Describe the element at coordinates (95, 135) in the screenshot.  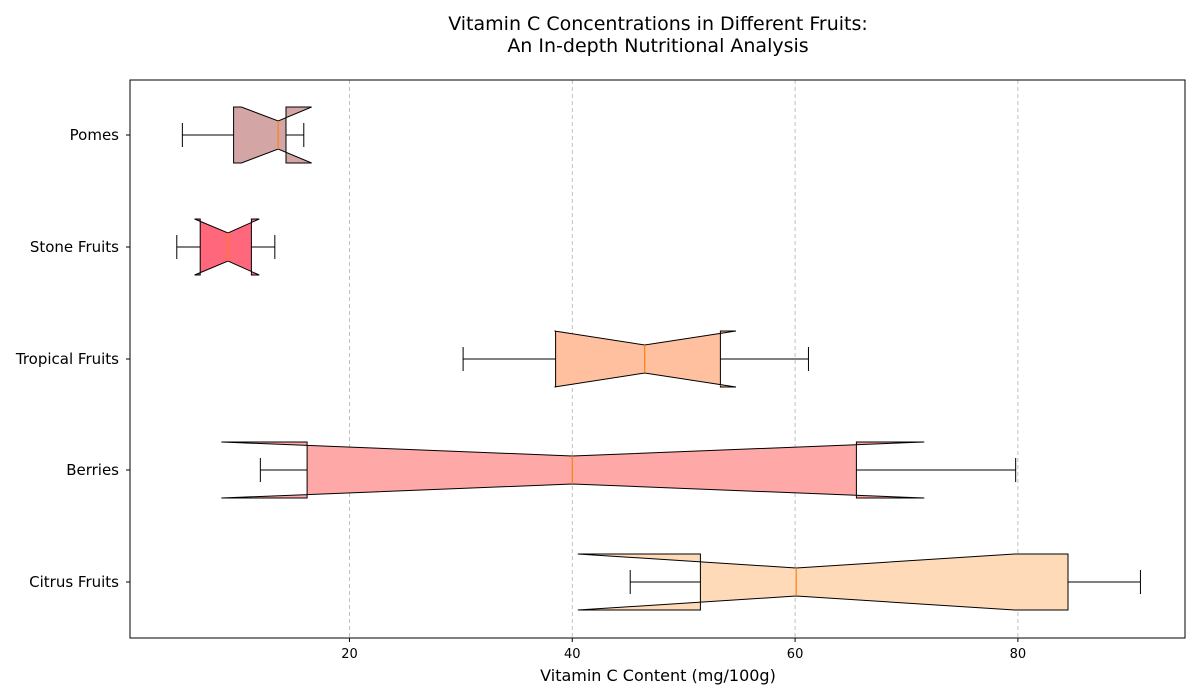
I see `y-tick-label: Pomes` at that location.